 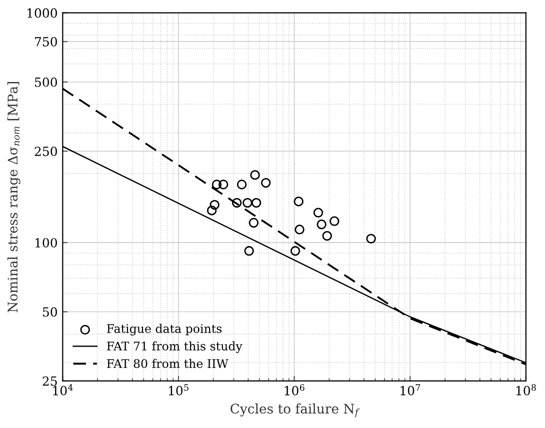 What do you see at coordinates (294, 390) in the screenshot?
I see `x-tick-label: 10$^{6}$` at bounding box center [294, 390].